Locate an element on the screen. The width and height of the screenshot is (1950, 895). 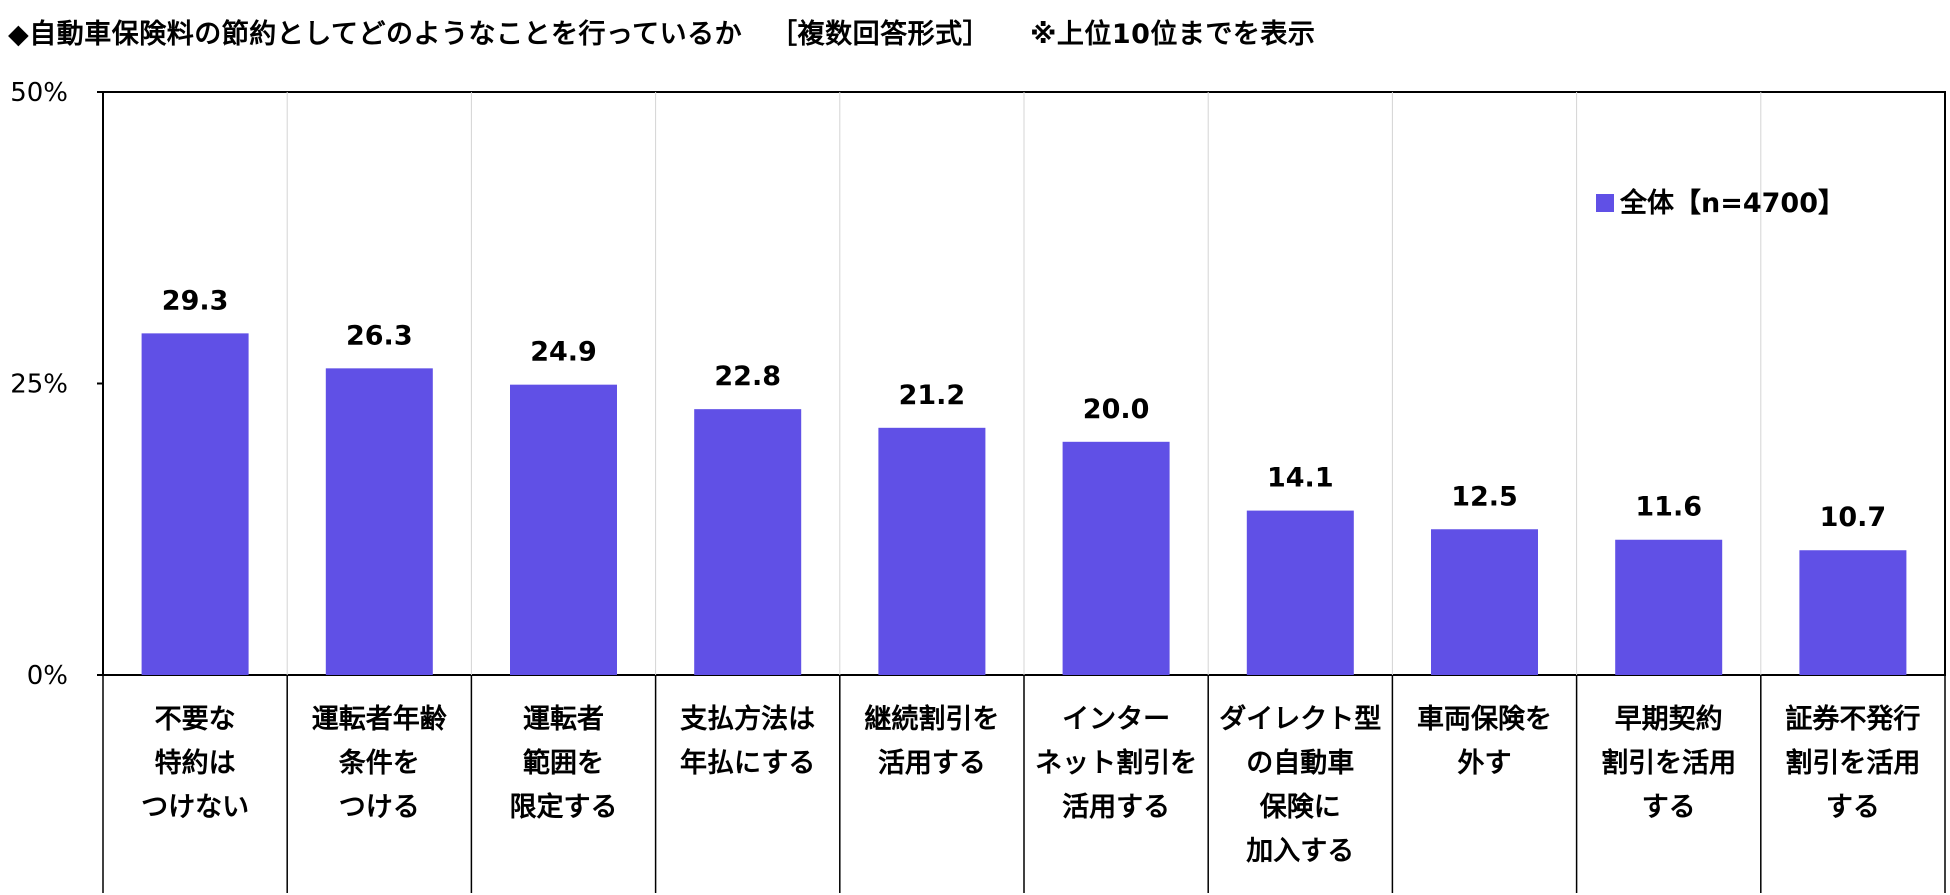
legend-swatch is located at coordinates (1605, 203).